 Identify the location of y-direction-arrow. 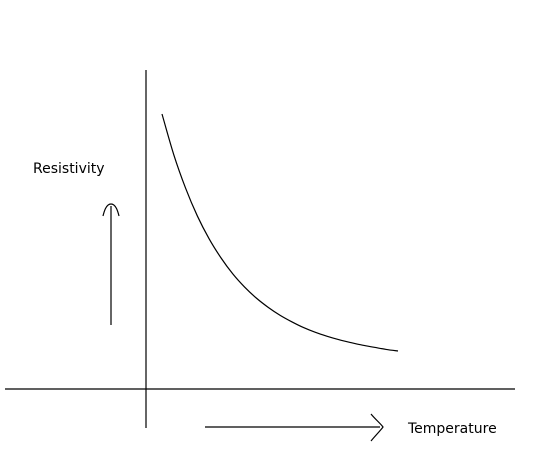
(111, 264).